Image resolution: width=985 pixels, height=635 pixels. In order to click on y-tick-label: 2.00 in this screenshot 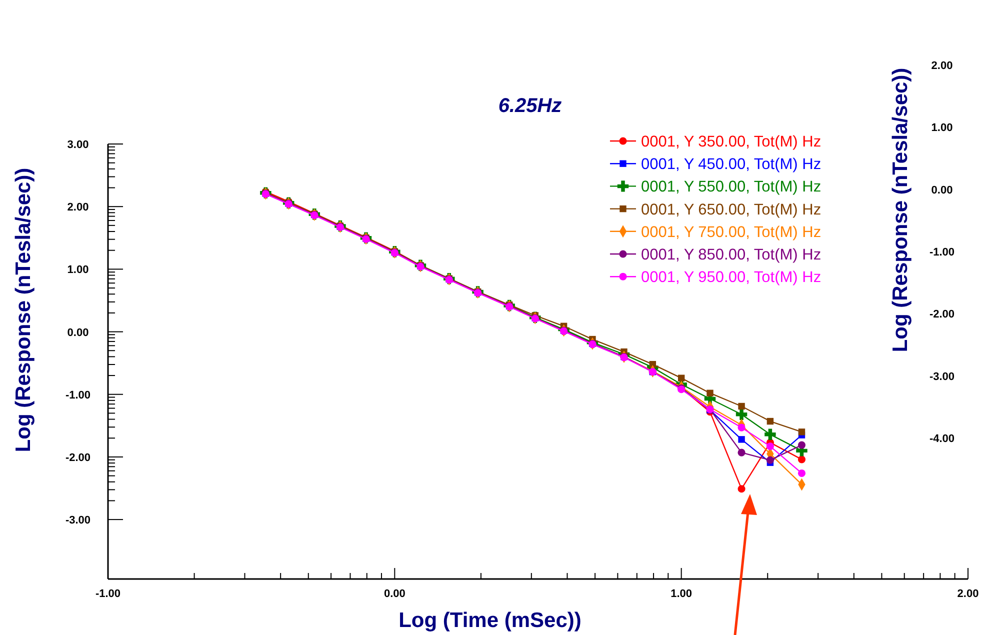, I will do `click(78, 208)`.